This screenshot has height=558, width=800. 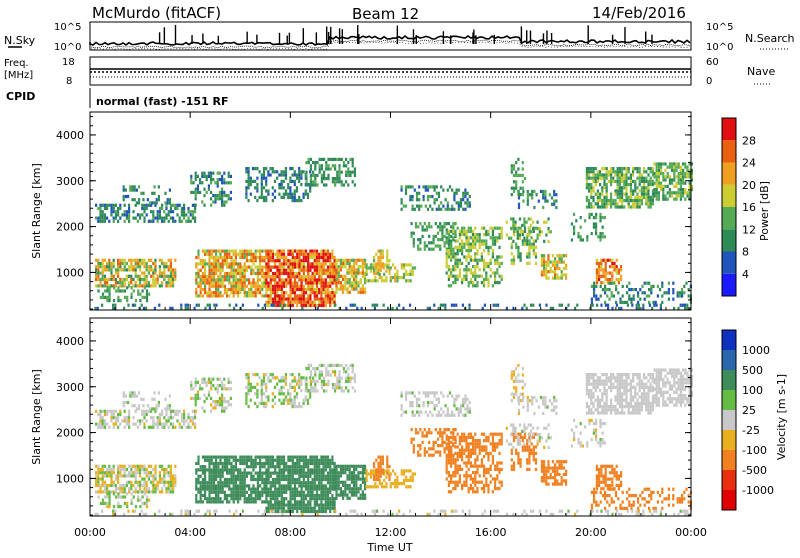 I want to click on colorbar-segment, so click(x=729, y=151).